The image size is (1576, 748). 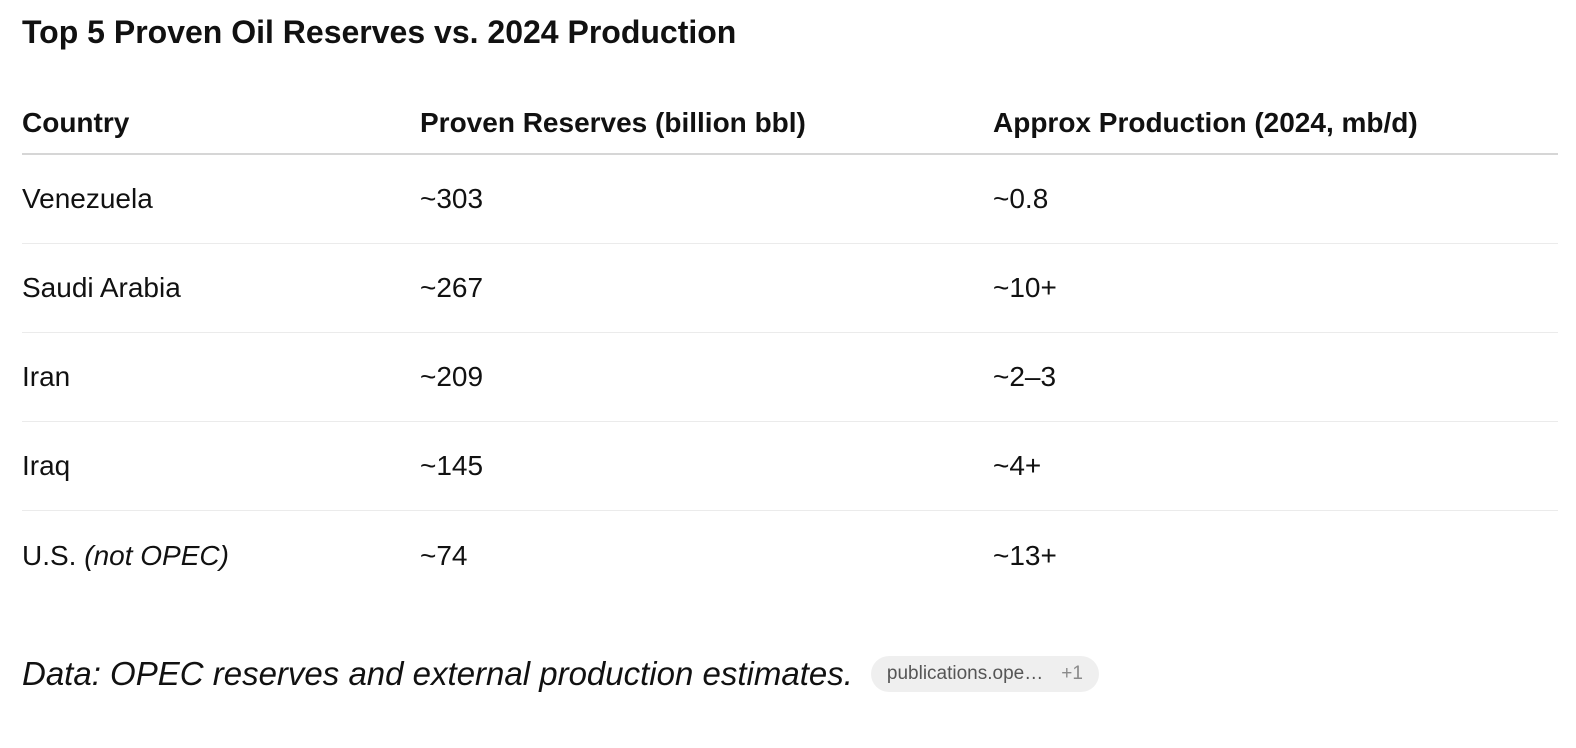 I want to click on country-name: U.S., so click(x=49, y=555).